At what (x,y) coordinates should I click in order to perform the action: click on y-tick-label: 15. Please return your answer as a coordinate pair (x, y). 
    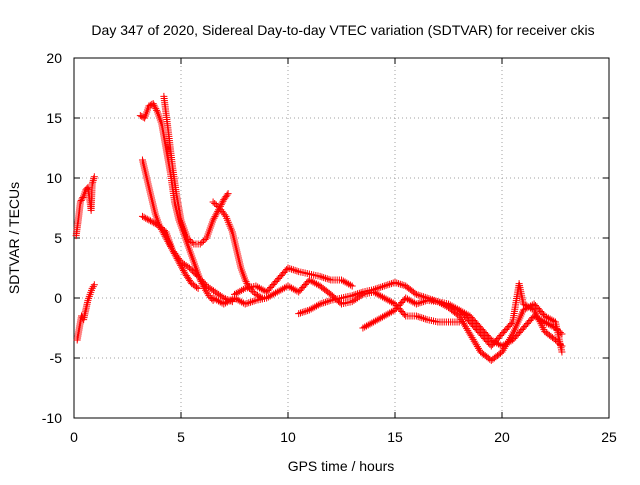
    Looking at the image, I should click on (54, 118).